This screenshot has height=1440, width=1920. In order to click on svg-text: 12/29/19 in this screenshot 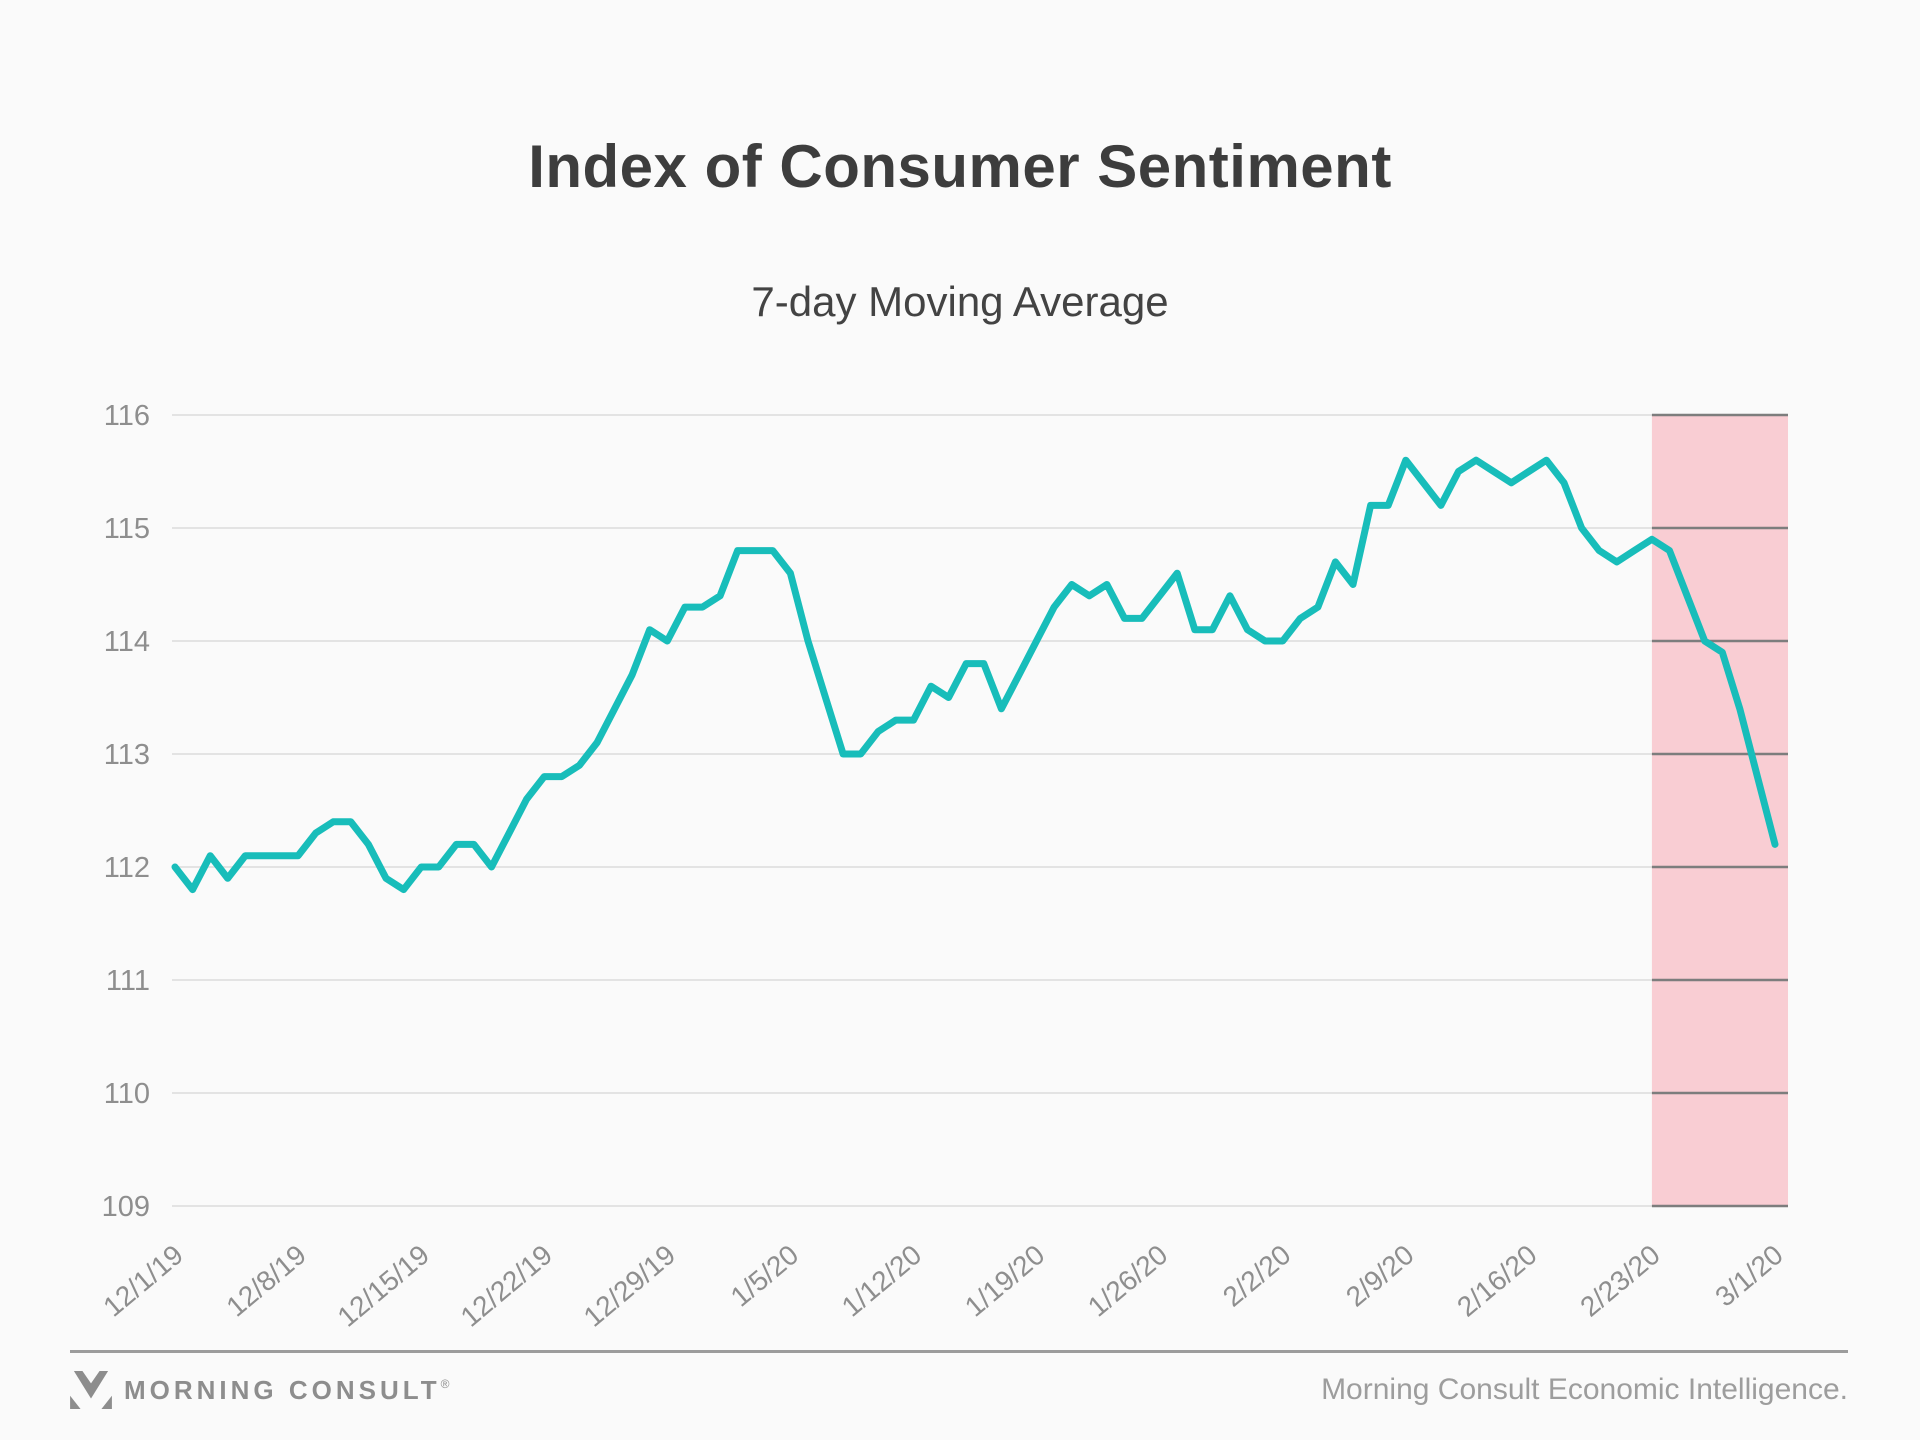, I will do `click(629, 1286)`.